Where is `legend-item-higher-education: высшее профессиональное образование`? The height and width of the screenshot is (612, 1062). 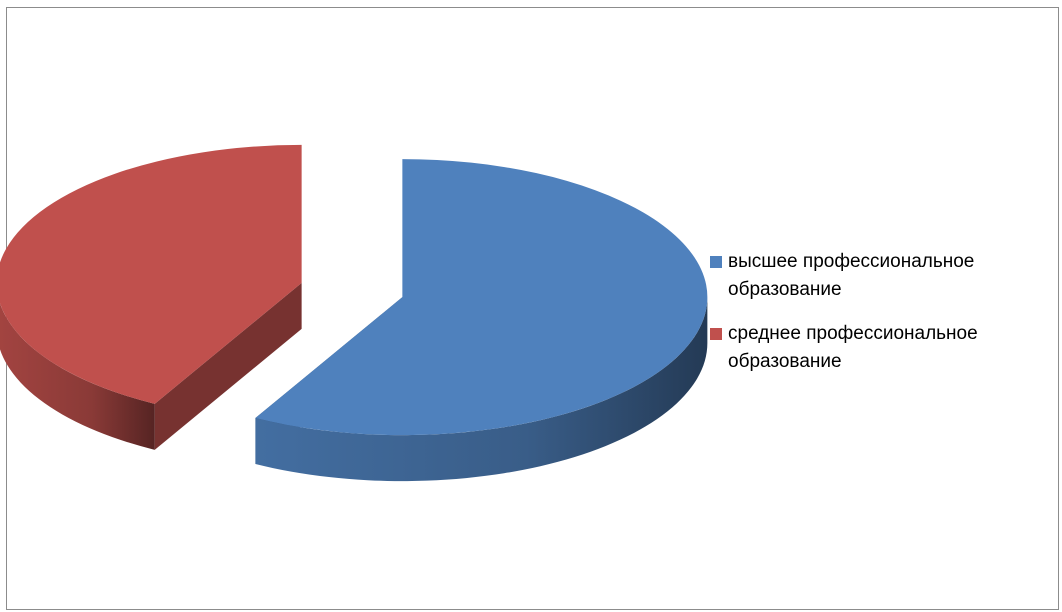 legend-item-higher-education: высшее профессиональное образование is located at coordinates (880, 276).